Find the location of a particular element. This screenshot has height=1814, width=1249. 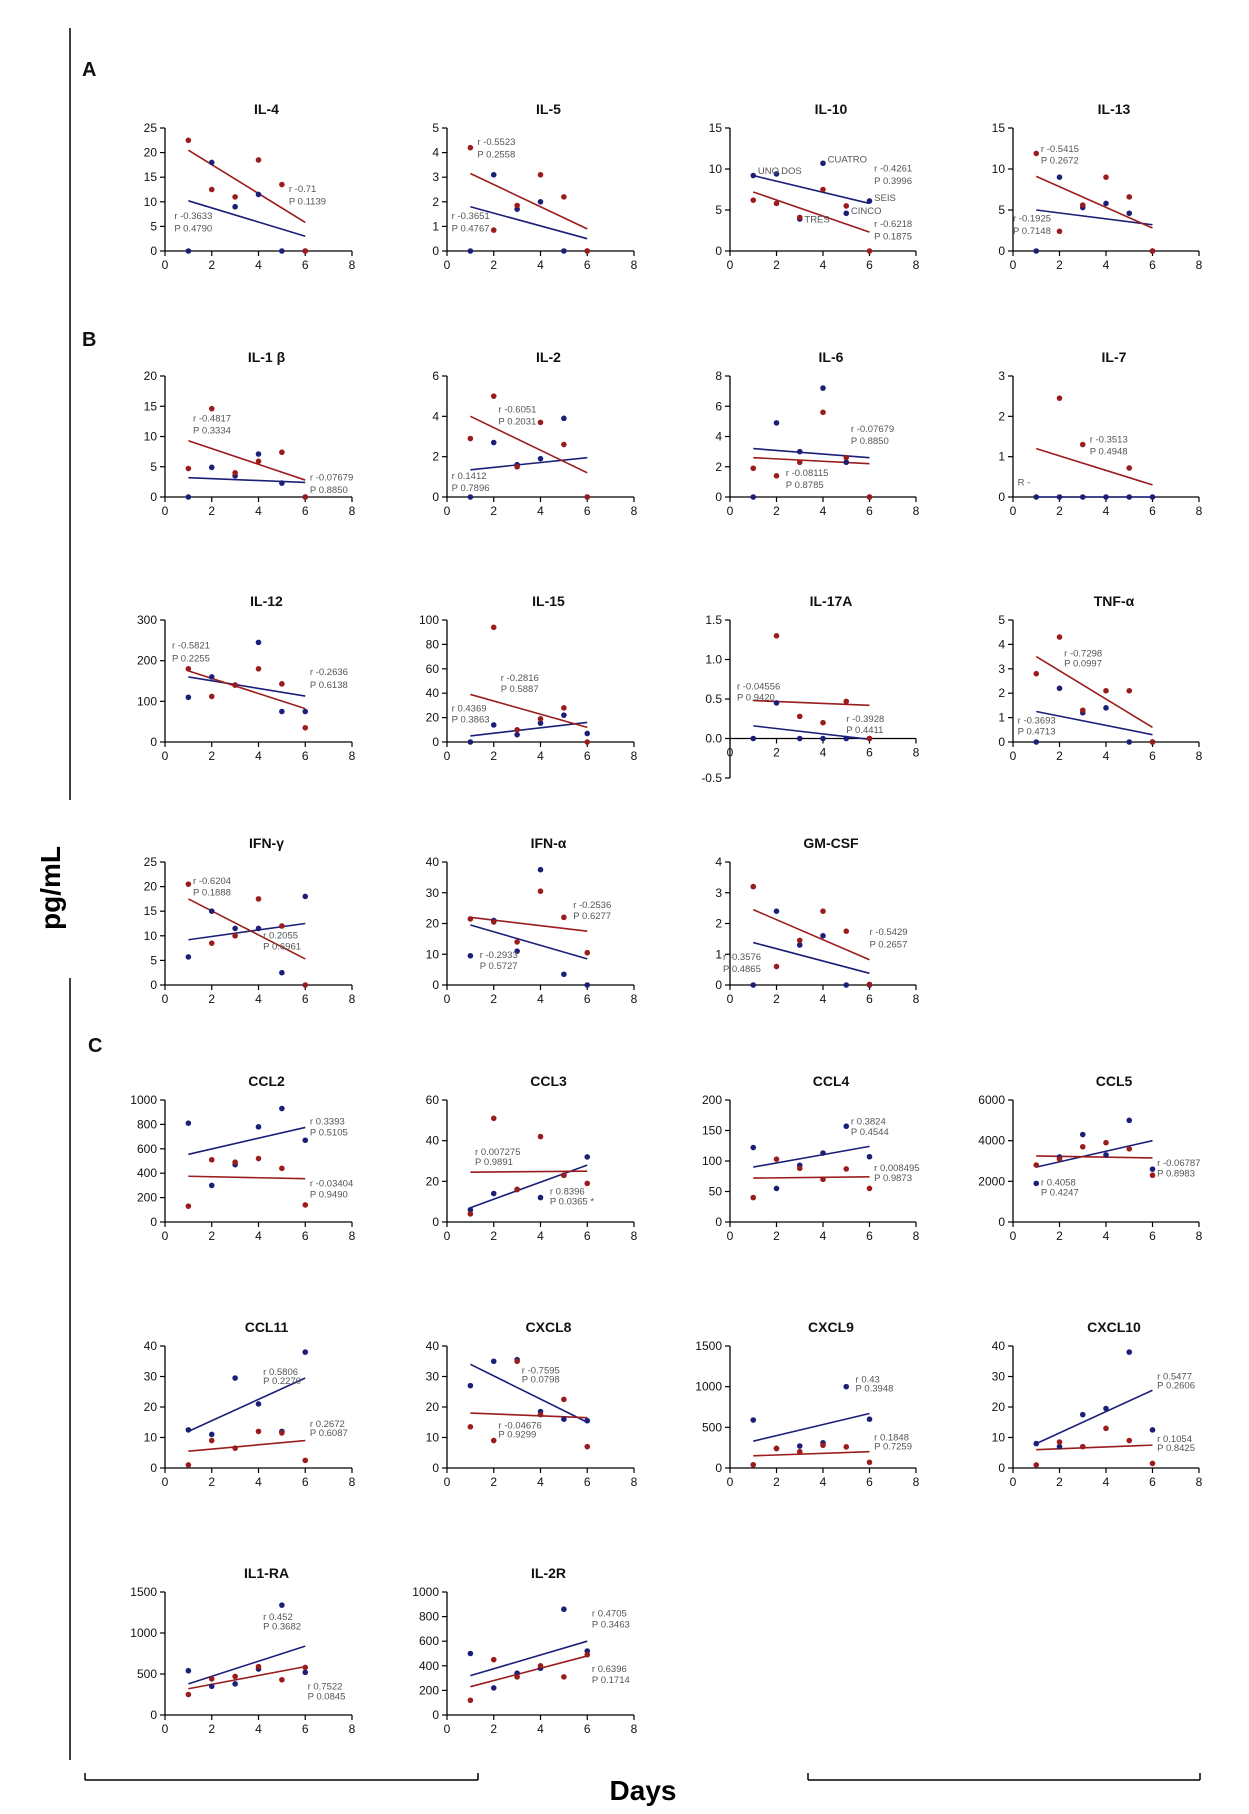

stat-annotation: r -0.3633 is located at coordinates (193, 216).